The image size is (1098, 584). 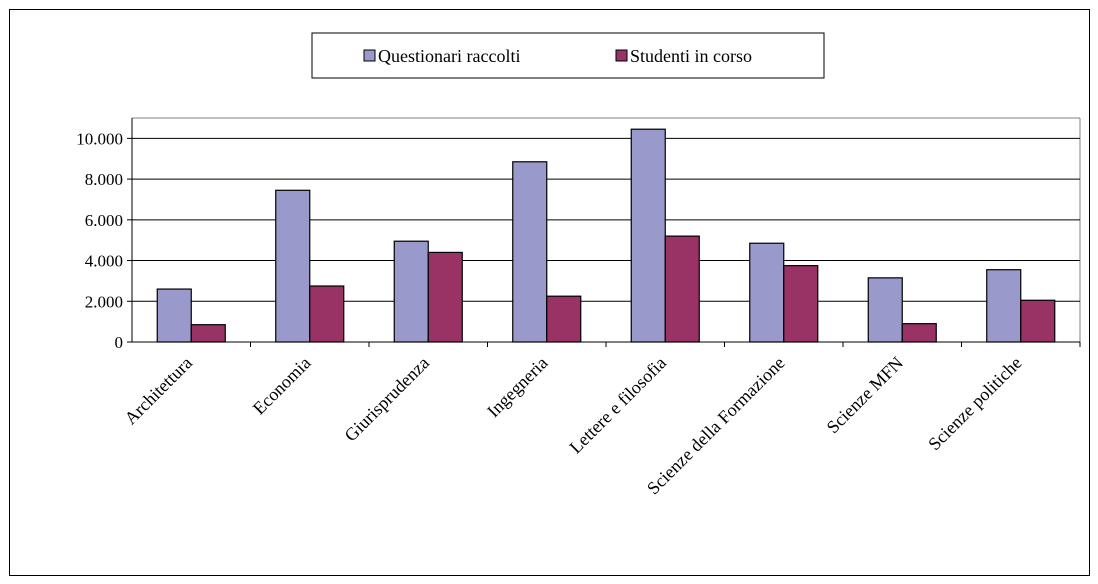 What do you see at coordinates (104, 261) in the screenshot?
I see `y-tick-label: 4.000` at bounding box center [104, 261].